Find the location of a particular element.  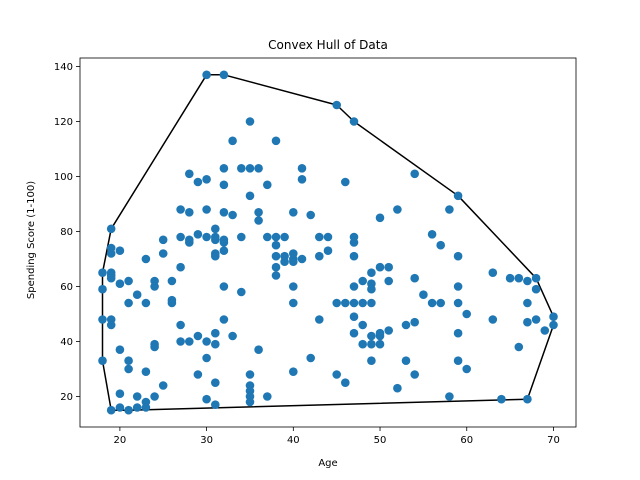

y-axis-label: Spending Score (1-100) is located at coordinates (31, 240).